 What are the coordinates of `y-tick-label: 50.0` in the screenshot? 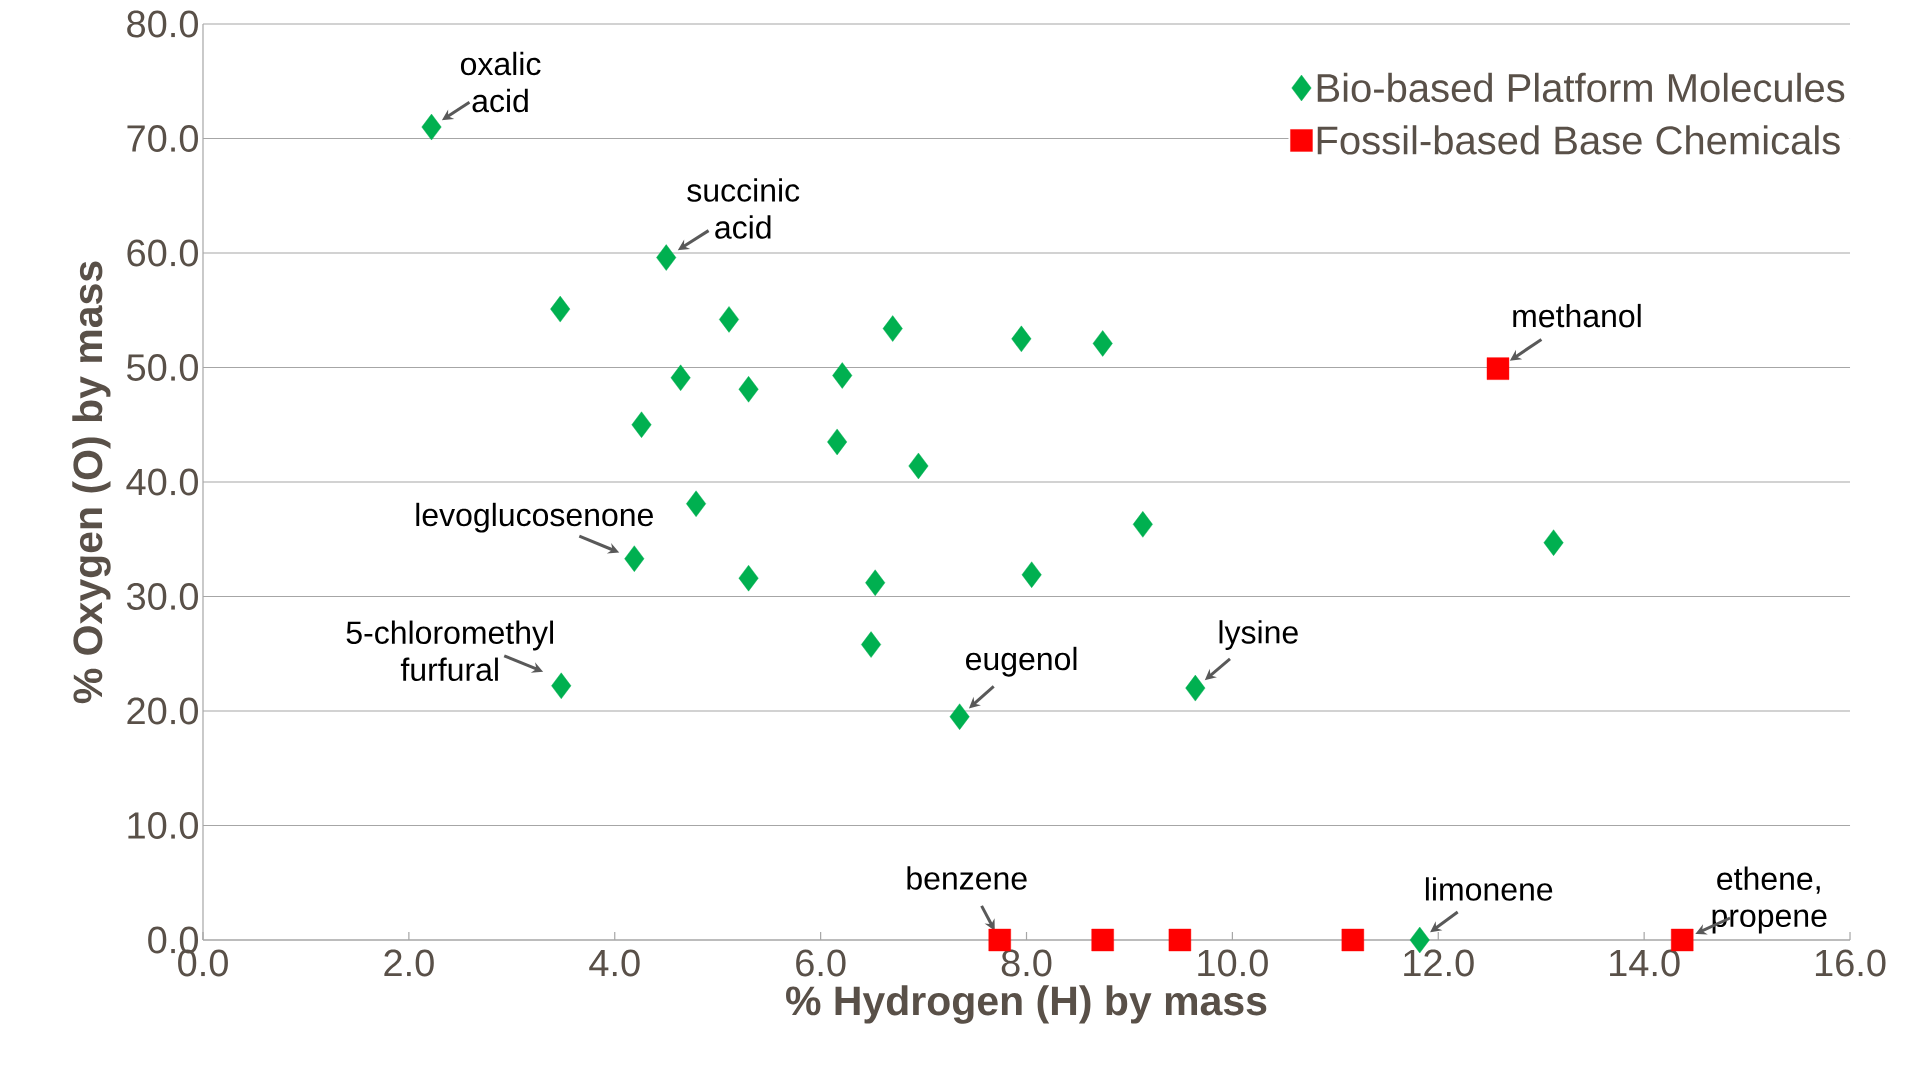 It's located at (162, 367).